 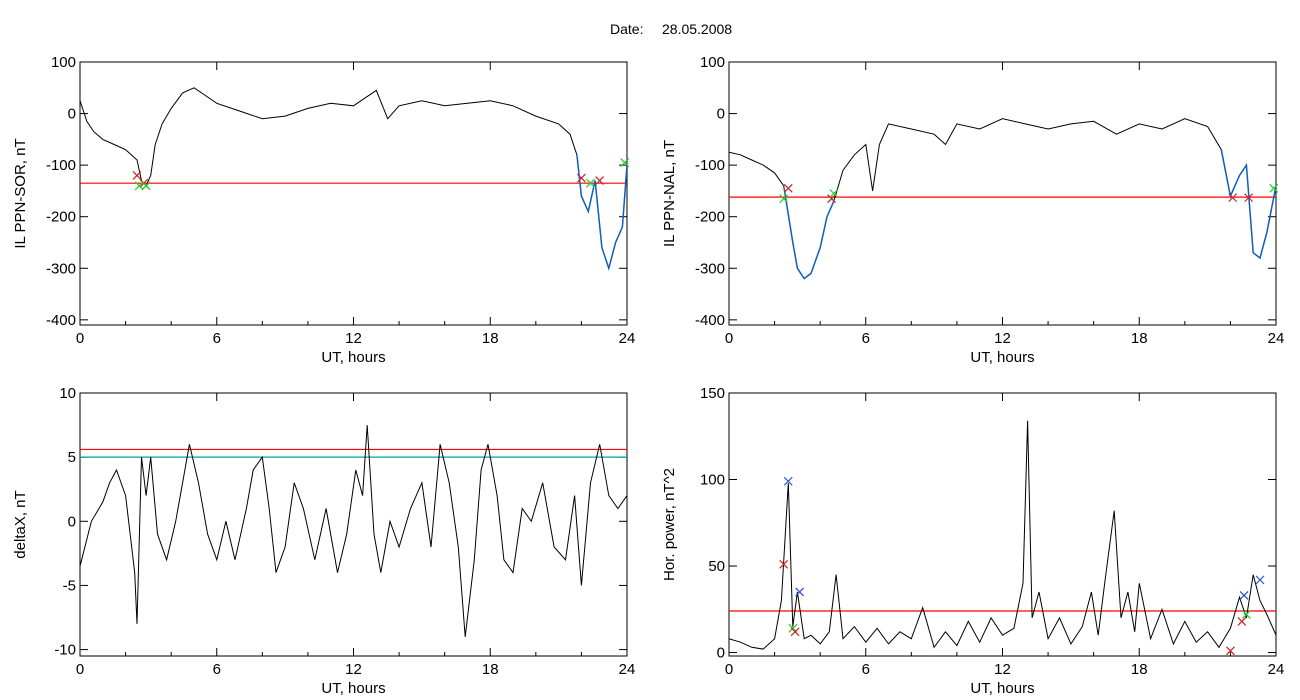 I want to click on y-tick-label: 5, so click(x=72, y=457).